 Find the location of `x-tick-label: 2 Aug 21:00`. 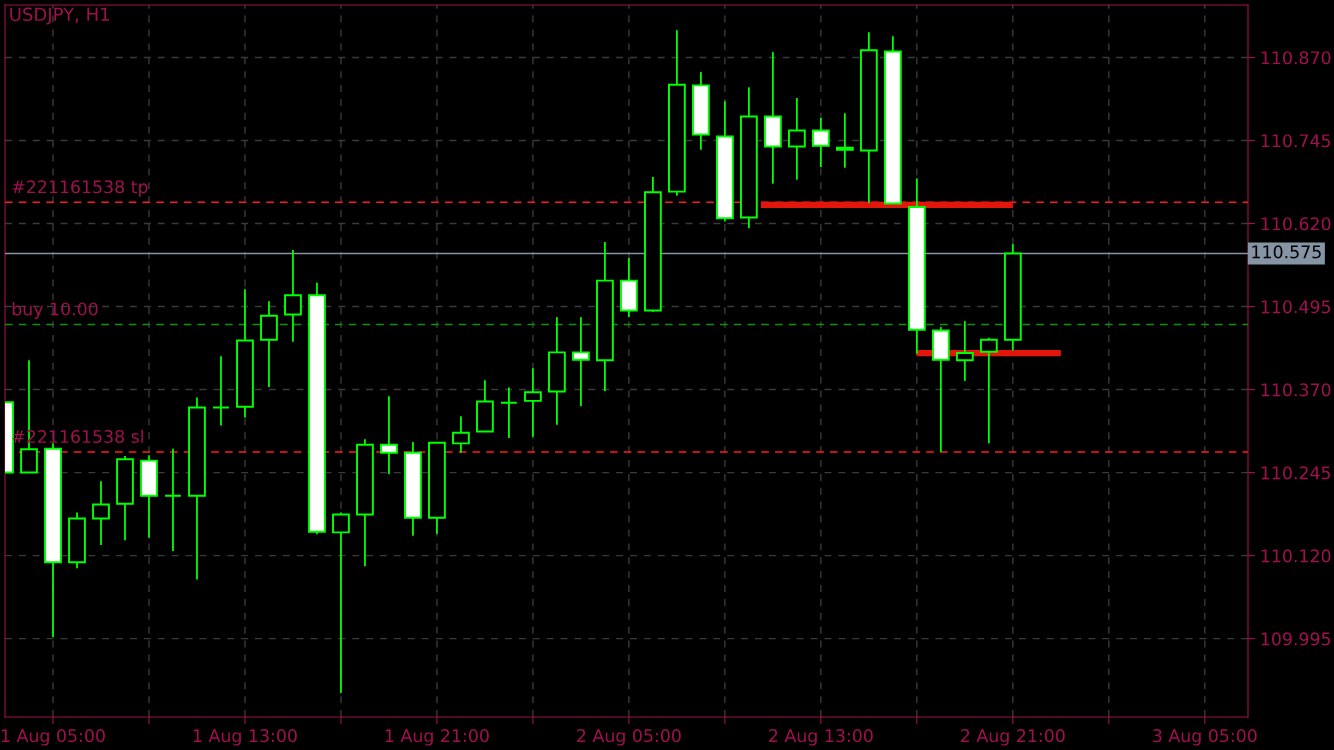

x-tick-label: 2 Aug 21:00 is located at coordinates (1013, 737).